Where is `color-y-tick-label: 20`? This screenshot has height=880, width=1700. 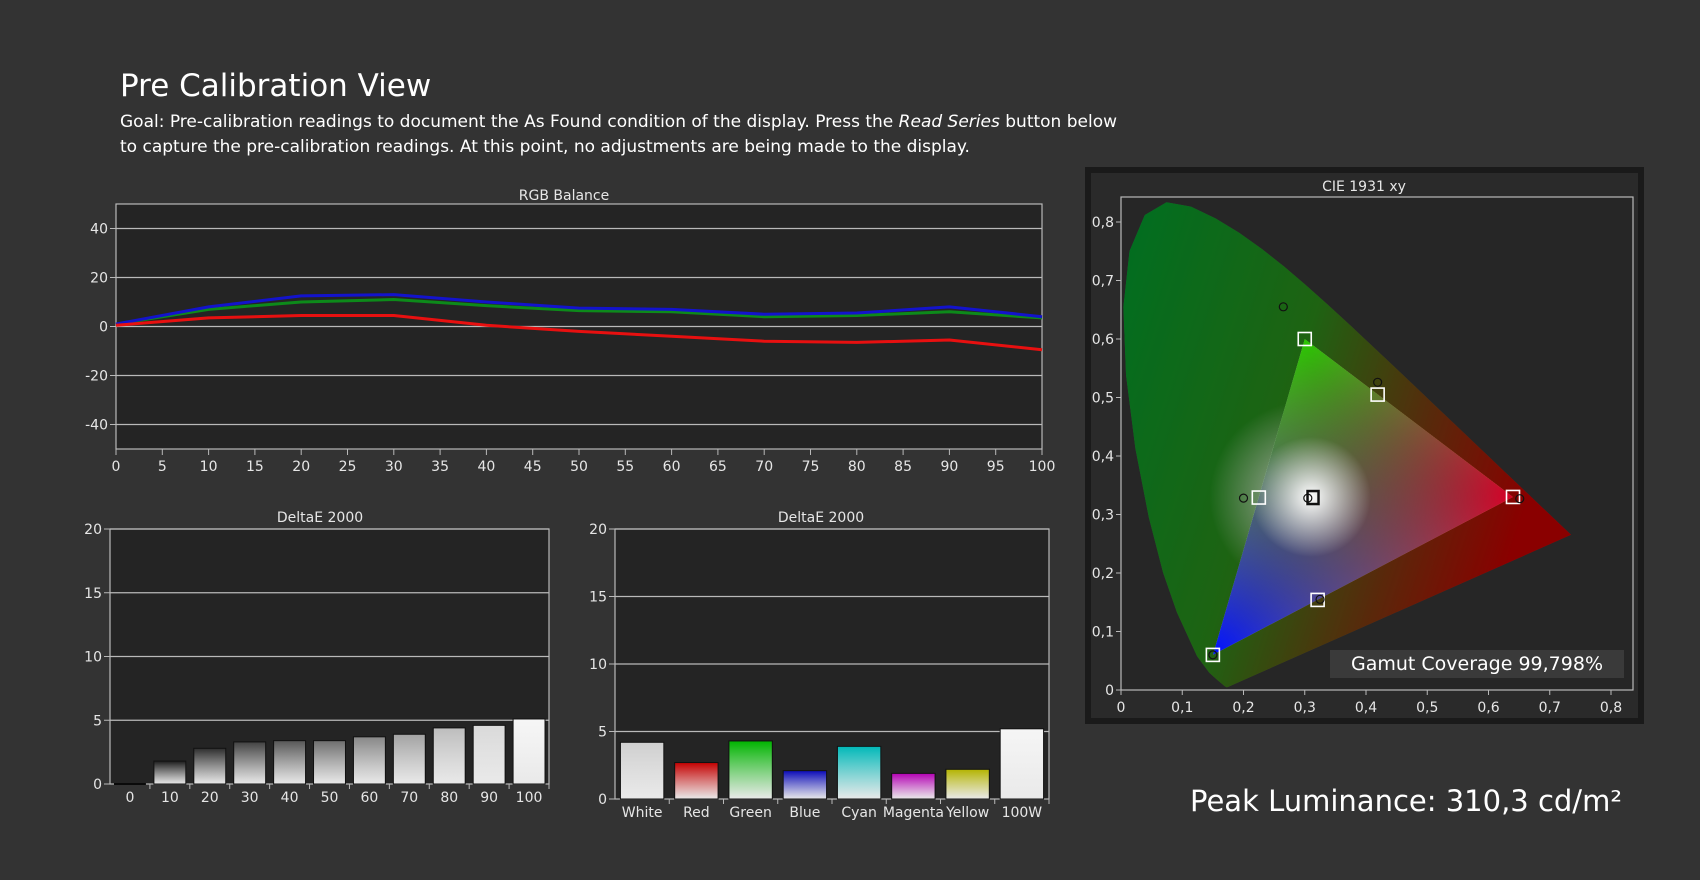
color-y-tick-label: 20 is located at coordinates (598, 530).